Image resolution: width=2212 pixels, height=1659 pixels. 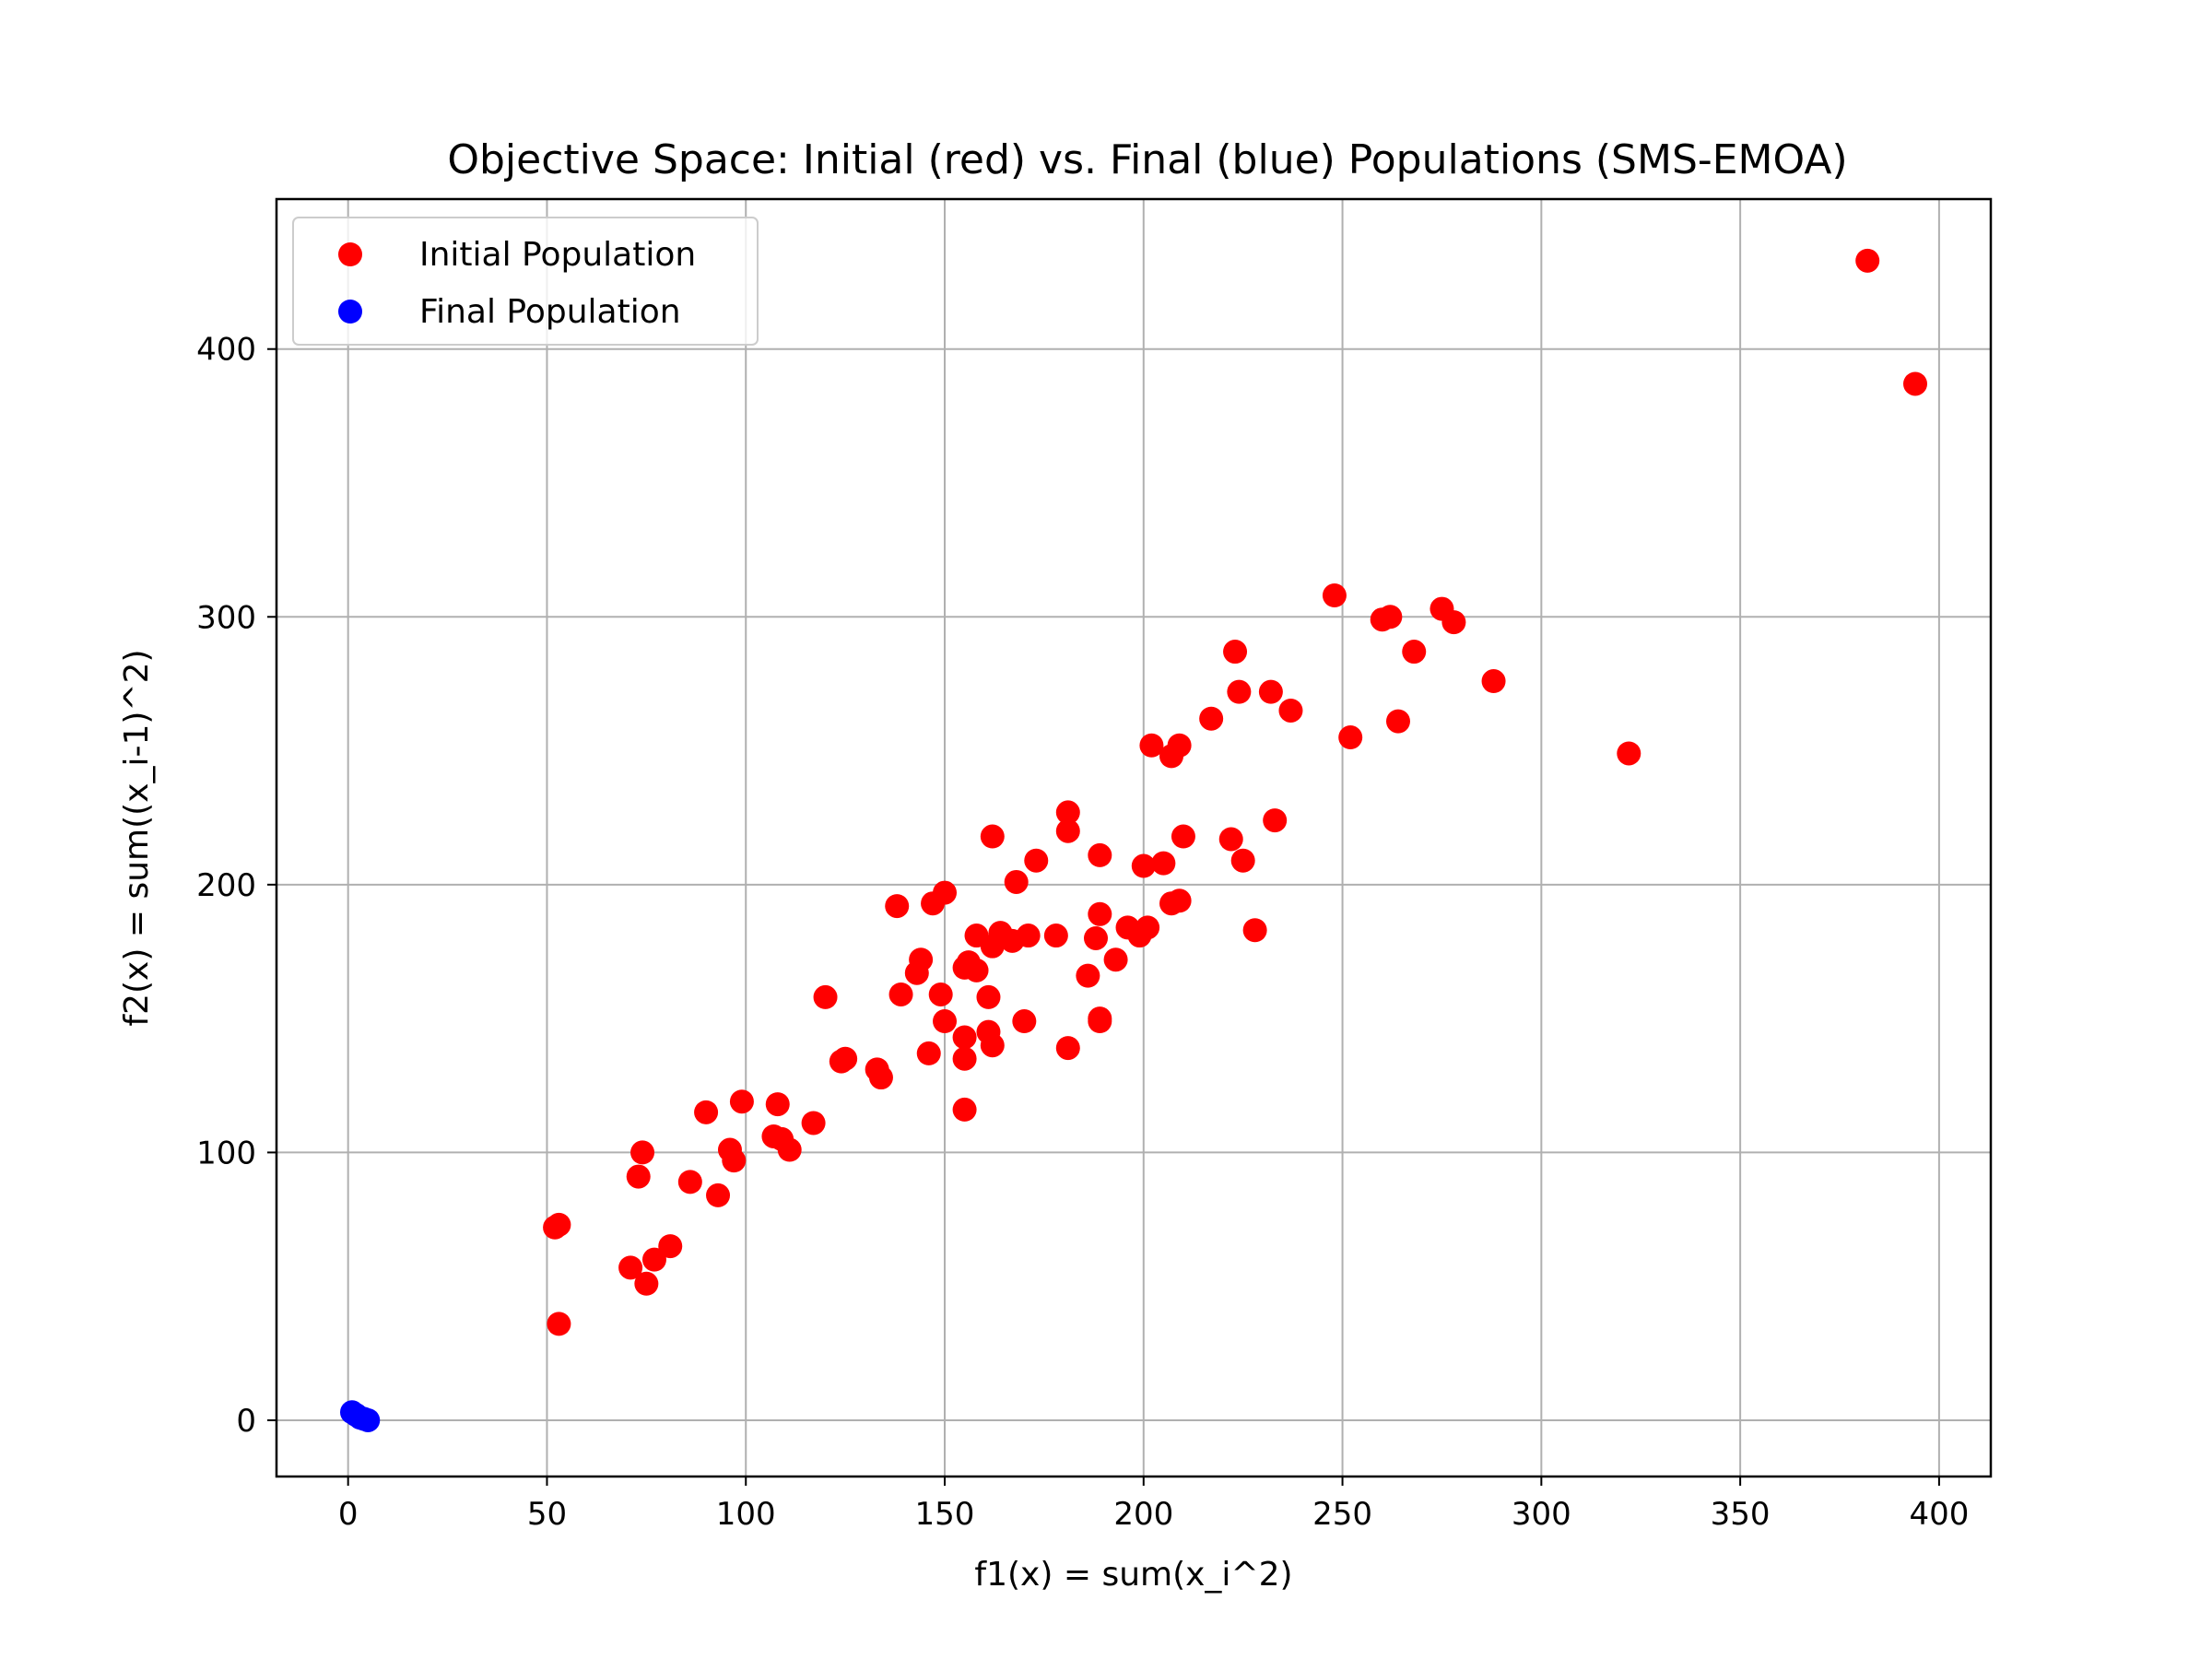 What do you see at coordinates (350, 312) in the screenshot?
I see `legend-marker-final` at bounding box center [350, 312].